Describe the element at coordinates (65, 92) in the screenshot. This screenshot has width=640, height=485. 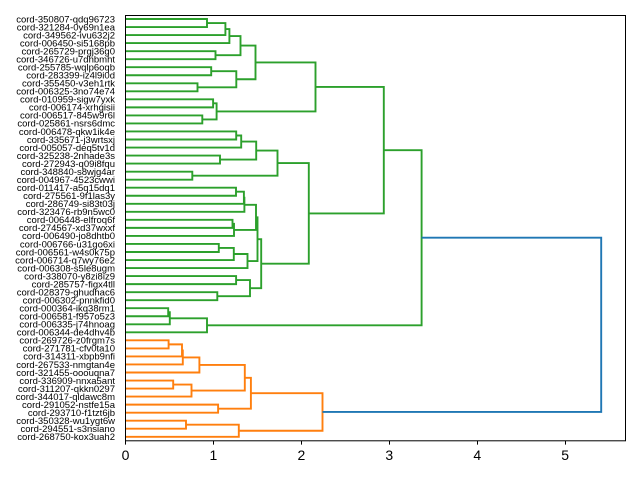
I see `svg-text: cord-006325-3no74e74` at that location.